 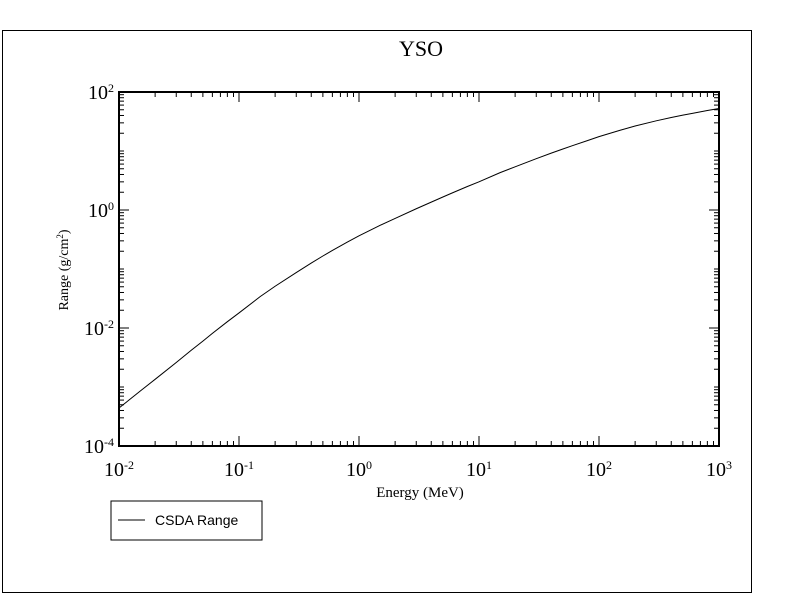 I want to click on x-axis-label: Energy (MeV), so click(x=420, y=493).